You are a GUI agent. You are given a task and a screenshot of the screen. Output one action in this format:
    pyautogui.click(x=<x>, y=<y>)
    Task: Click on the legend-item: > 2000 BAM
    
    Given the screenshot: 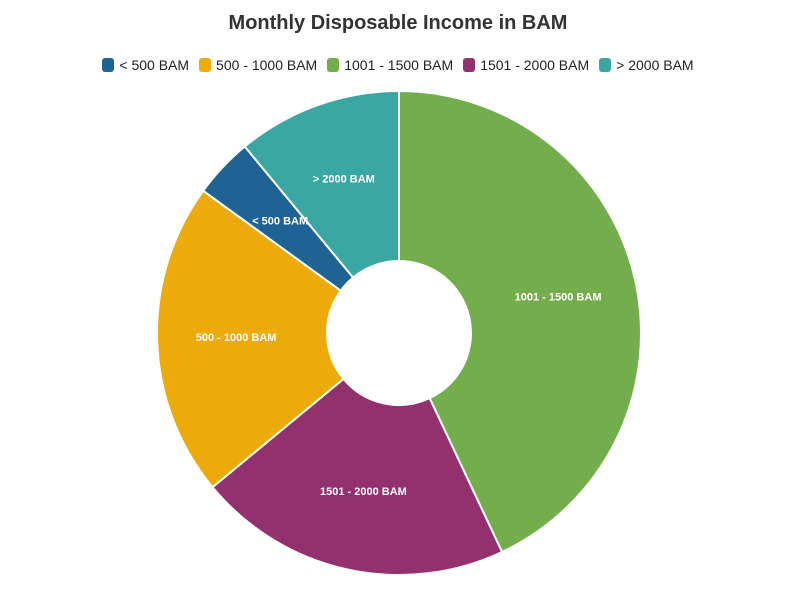 What is the action you would take?
    pyautogui.click(x=646, y=65)
    